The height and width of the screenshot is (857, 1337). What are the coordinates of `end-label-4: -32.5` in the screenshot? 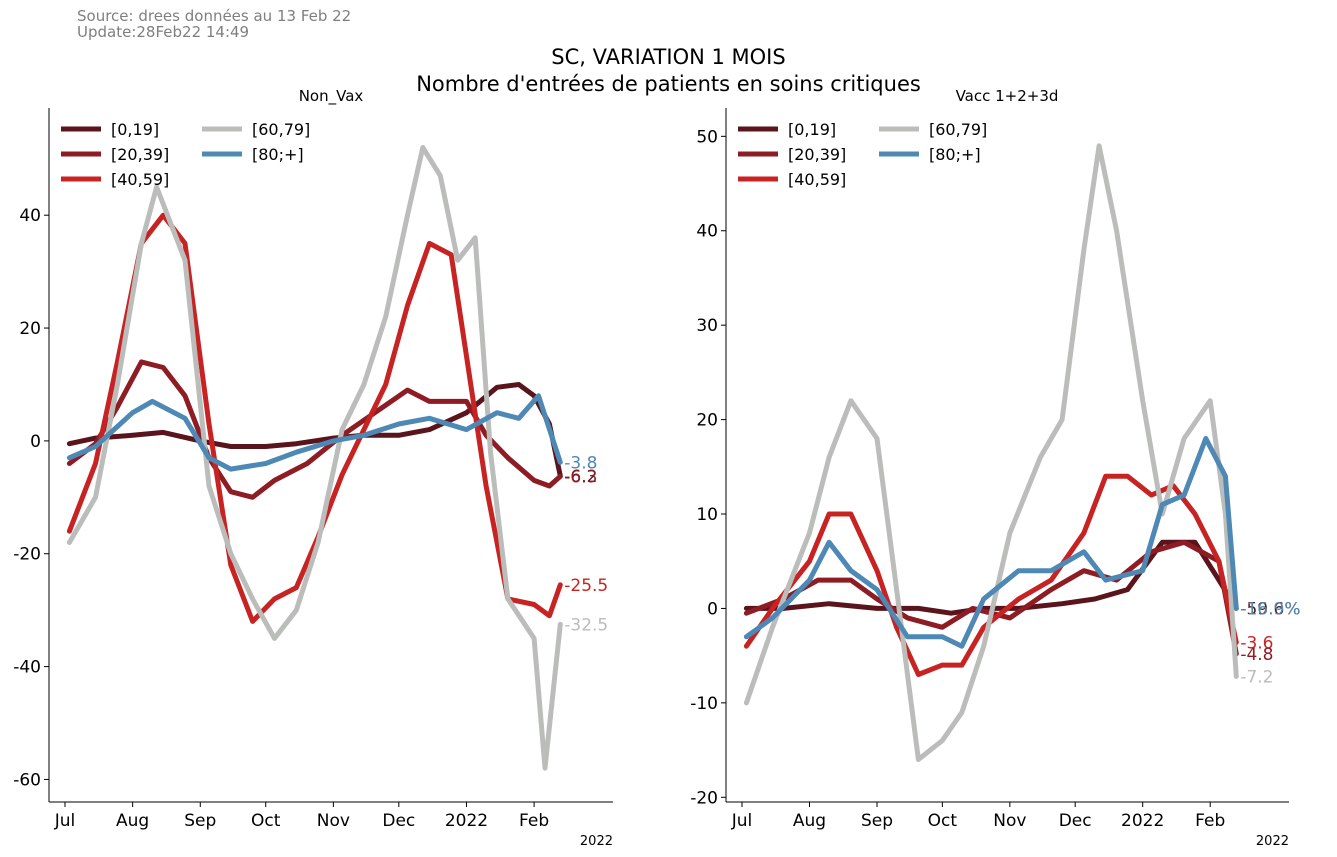 It's located at (586, 625).